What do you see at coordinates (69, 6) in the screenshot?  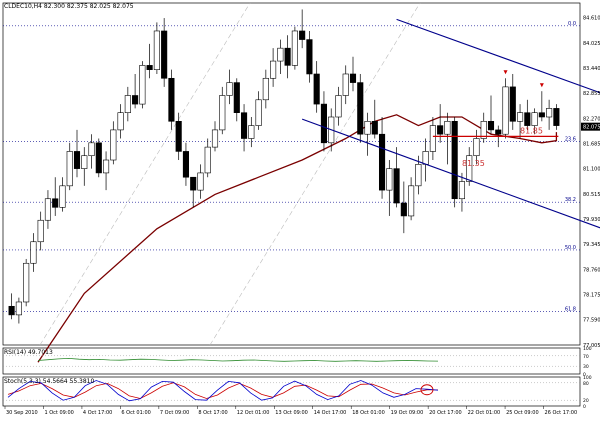 I see `symbol-header: CLDEC10,H4 82.300 82.375 82.025 82.075` at bounding box center [69, 6].